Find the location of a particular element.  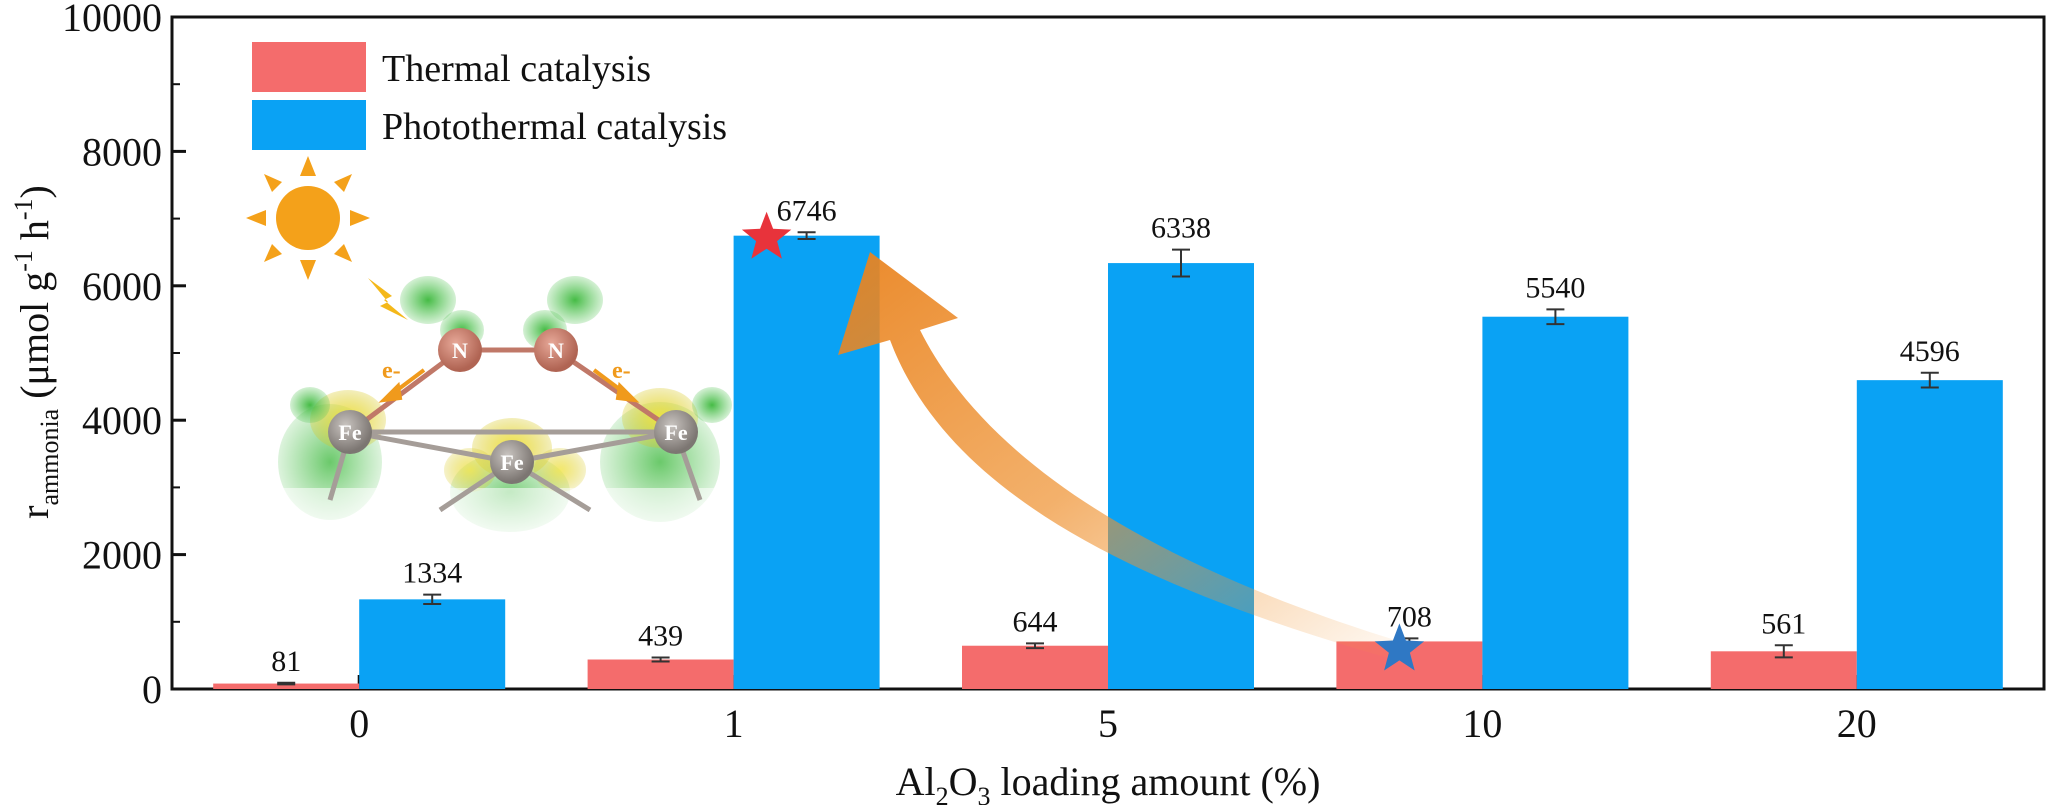

x-tick-label: 10 is located at coordinates (1482, 723).